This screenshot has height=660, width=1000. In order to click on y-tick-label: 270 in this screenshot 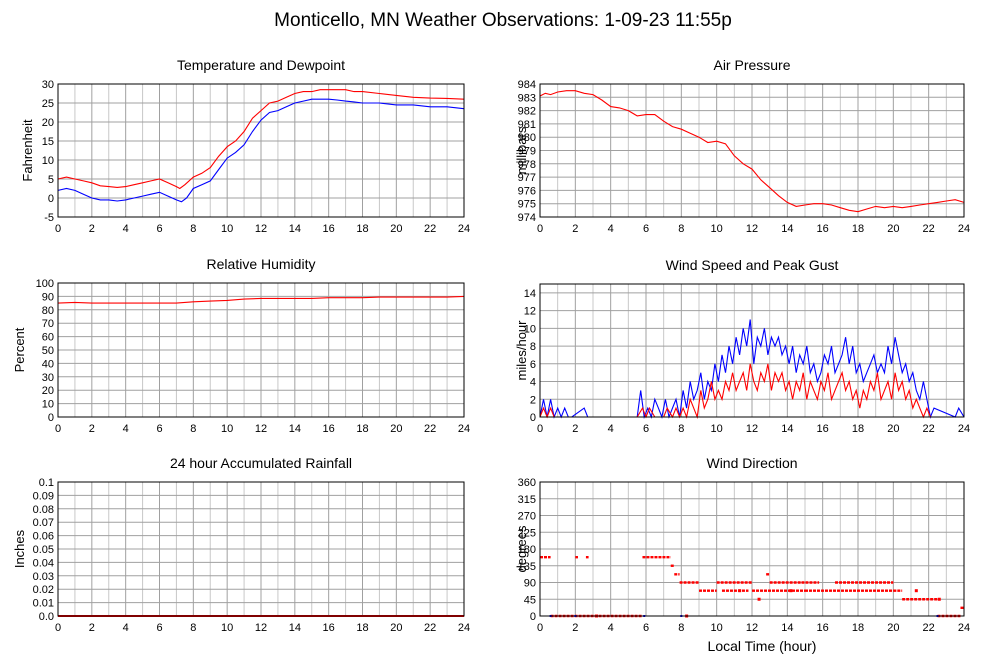, I will do `click(527, 517)`.